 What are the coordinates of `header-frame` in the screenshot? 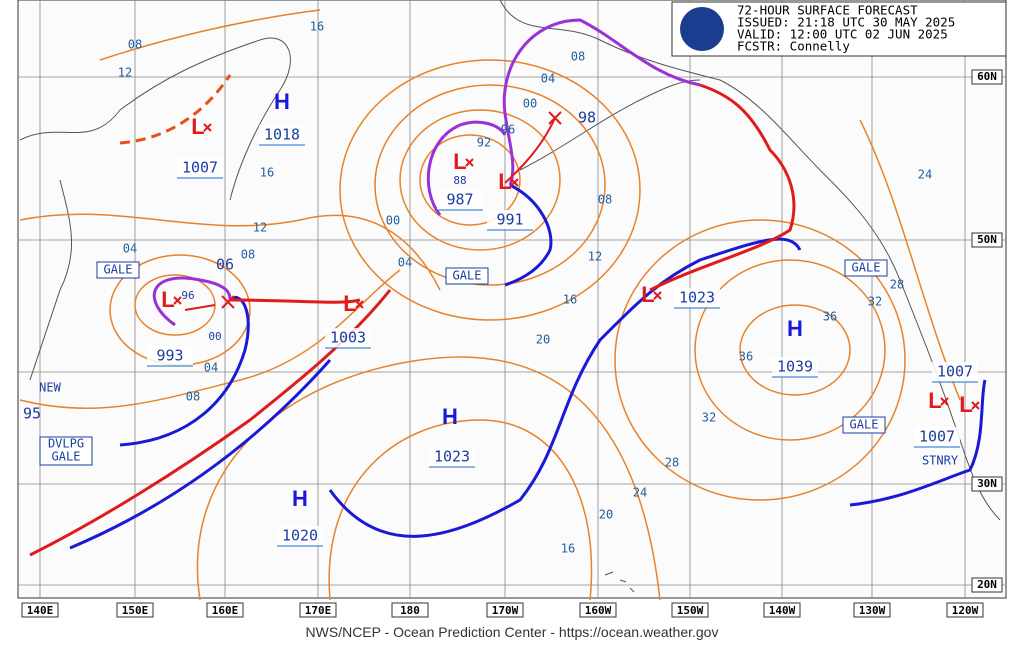 It's located at (839, 29).